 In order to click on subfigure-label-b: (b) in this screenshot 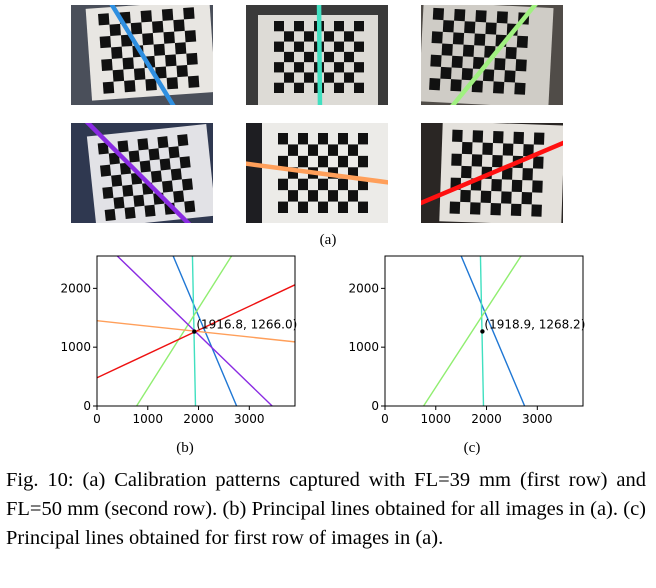, I will do `click(185, 448)`.